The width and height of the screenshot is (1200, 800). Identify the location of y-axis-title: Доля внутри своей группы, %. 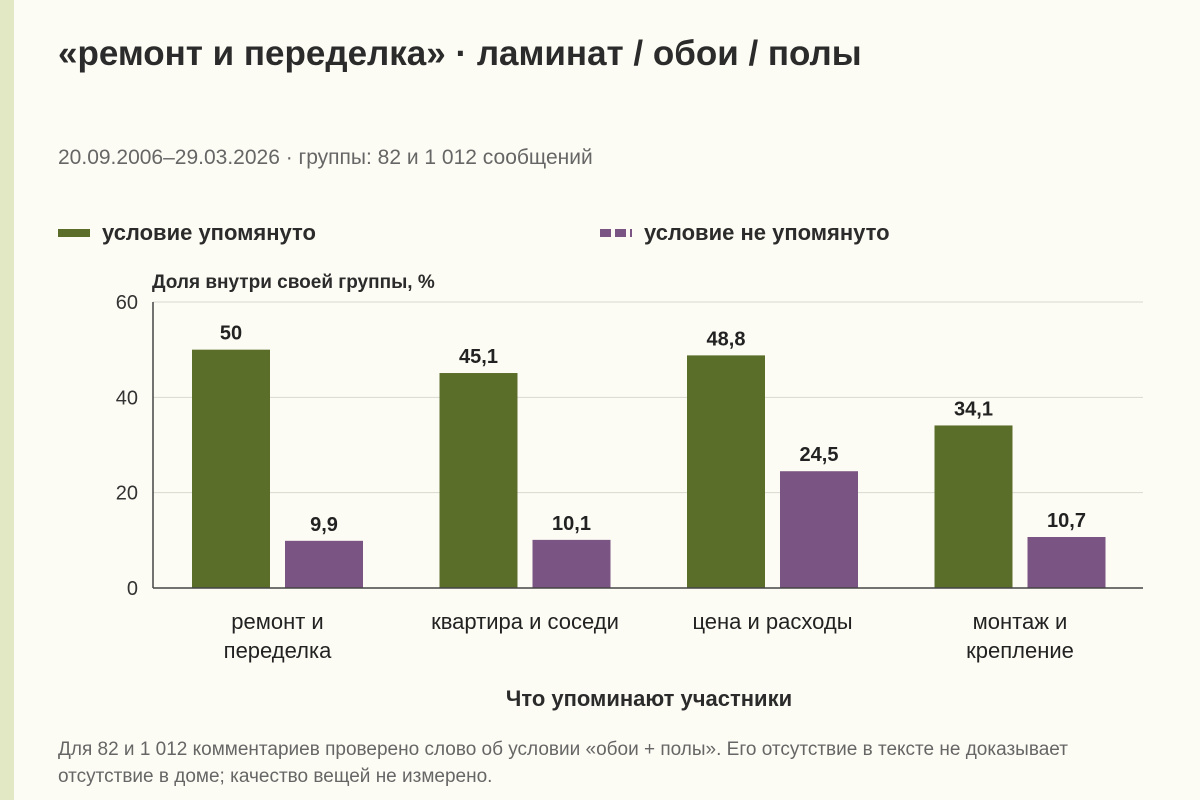
(293, 282).